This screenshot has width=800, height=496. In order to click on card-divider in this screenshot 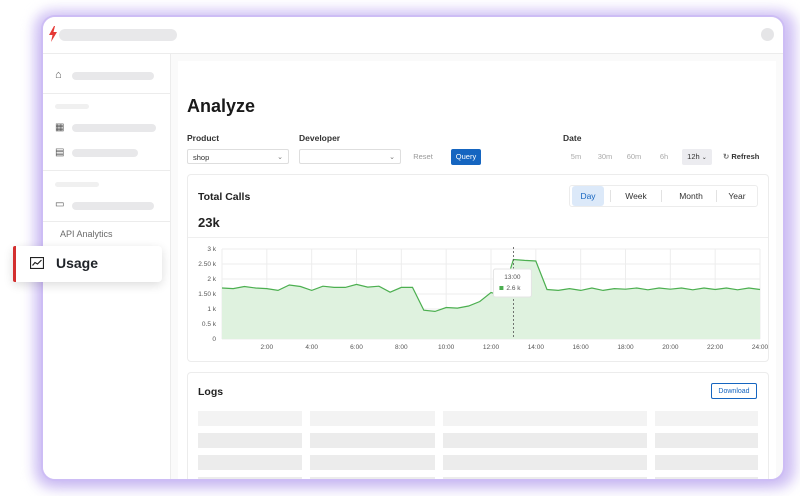, I will do `click(478, 237)`.